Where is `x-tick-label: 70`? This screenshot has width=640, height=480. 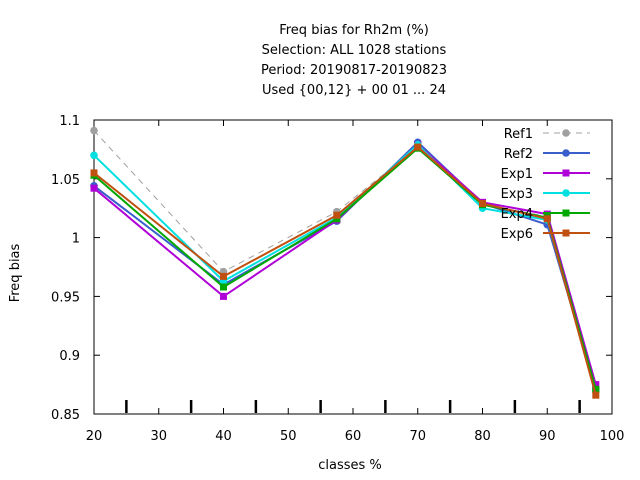 x-tick-label: 70 is located at coordinates (417, 436).